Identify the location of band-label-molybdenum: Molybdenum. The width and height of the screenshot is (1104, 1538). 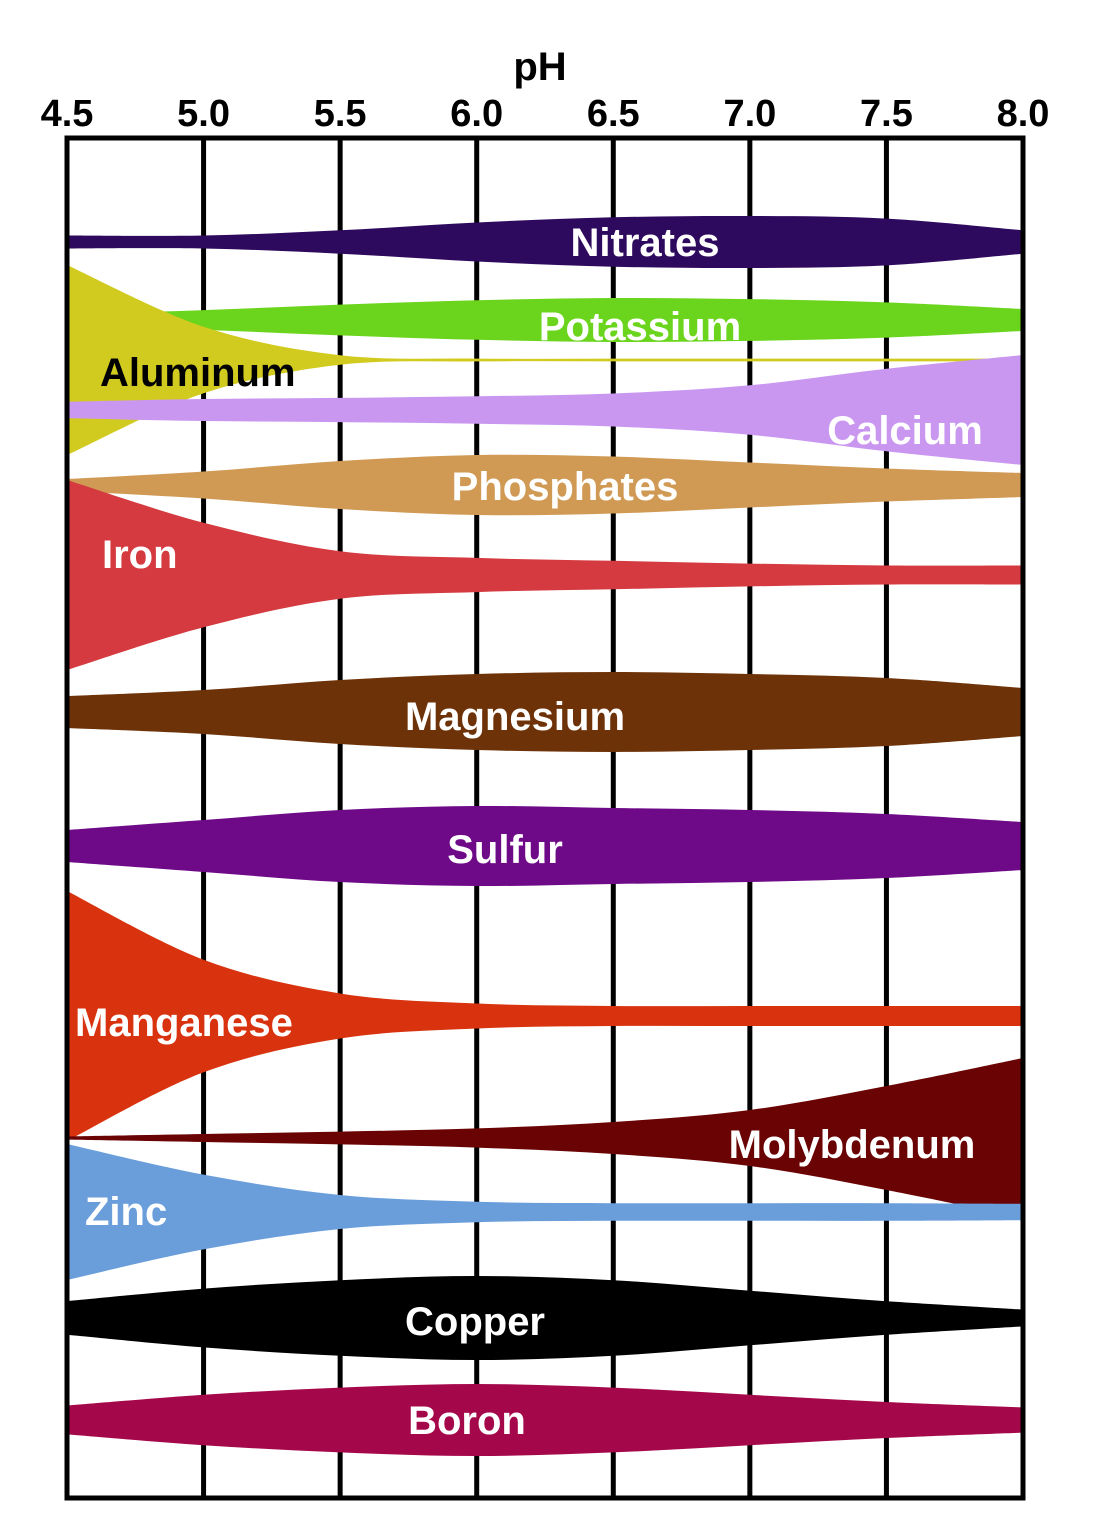
(852, 1145).